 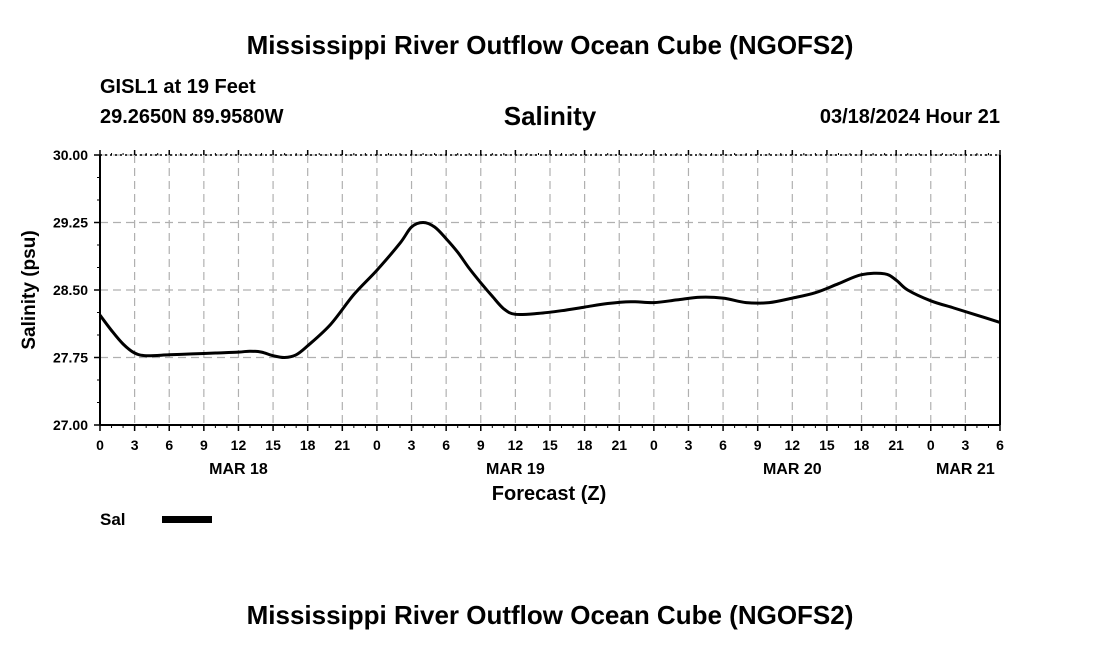 I want to click on y-tick-label: 28.50, so click(x=70, y=290).